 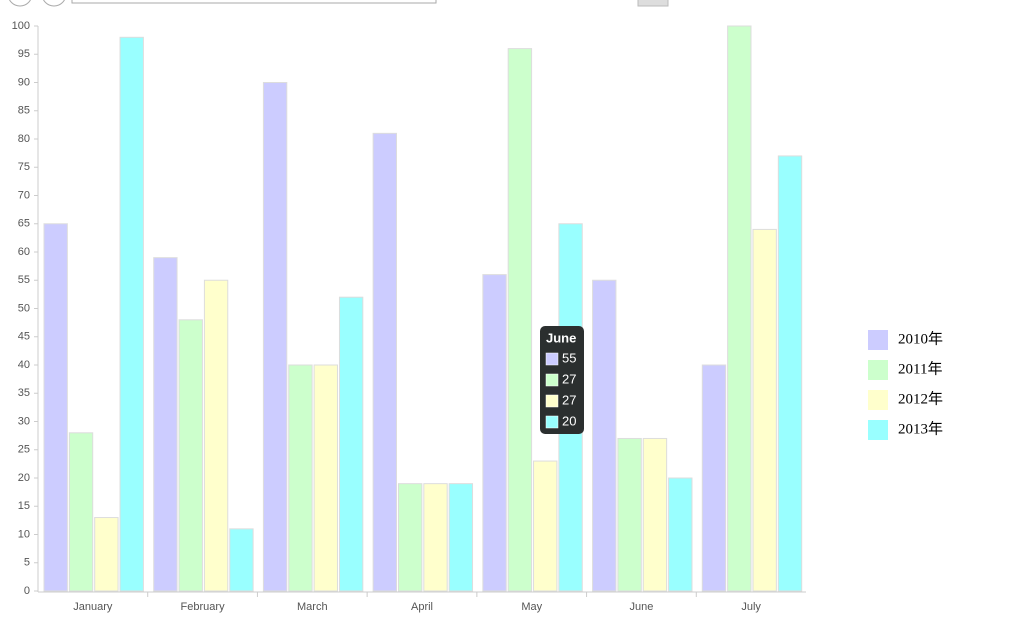 What do you see at coordinates (569, 420) in the screenshot?
I see `tooltip-value: 20` at bounding box center [569, 420].